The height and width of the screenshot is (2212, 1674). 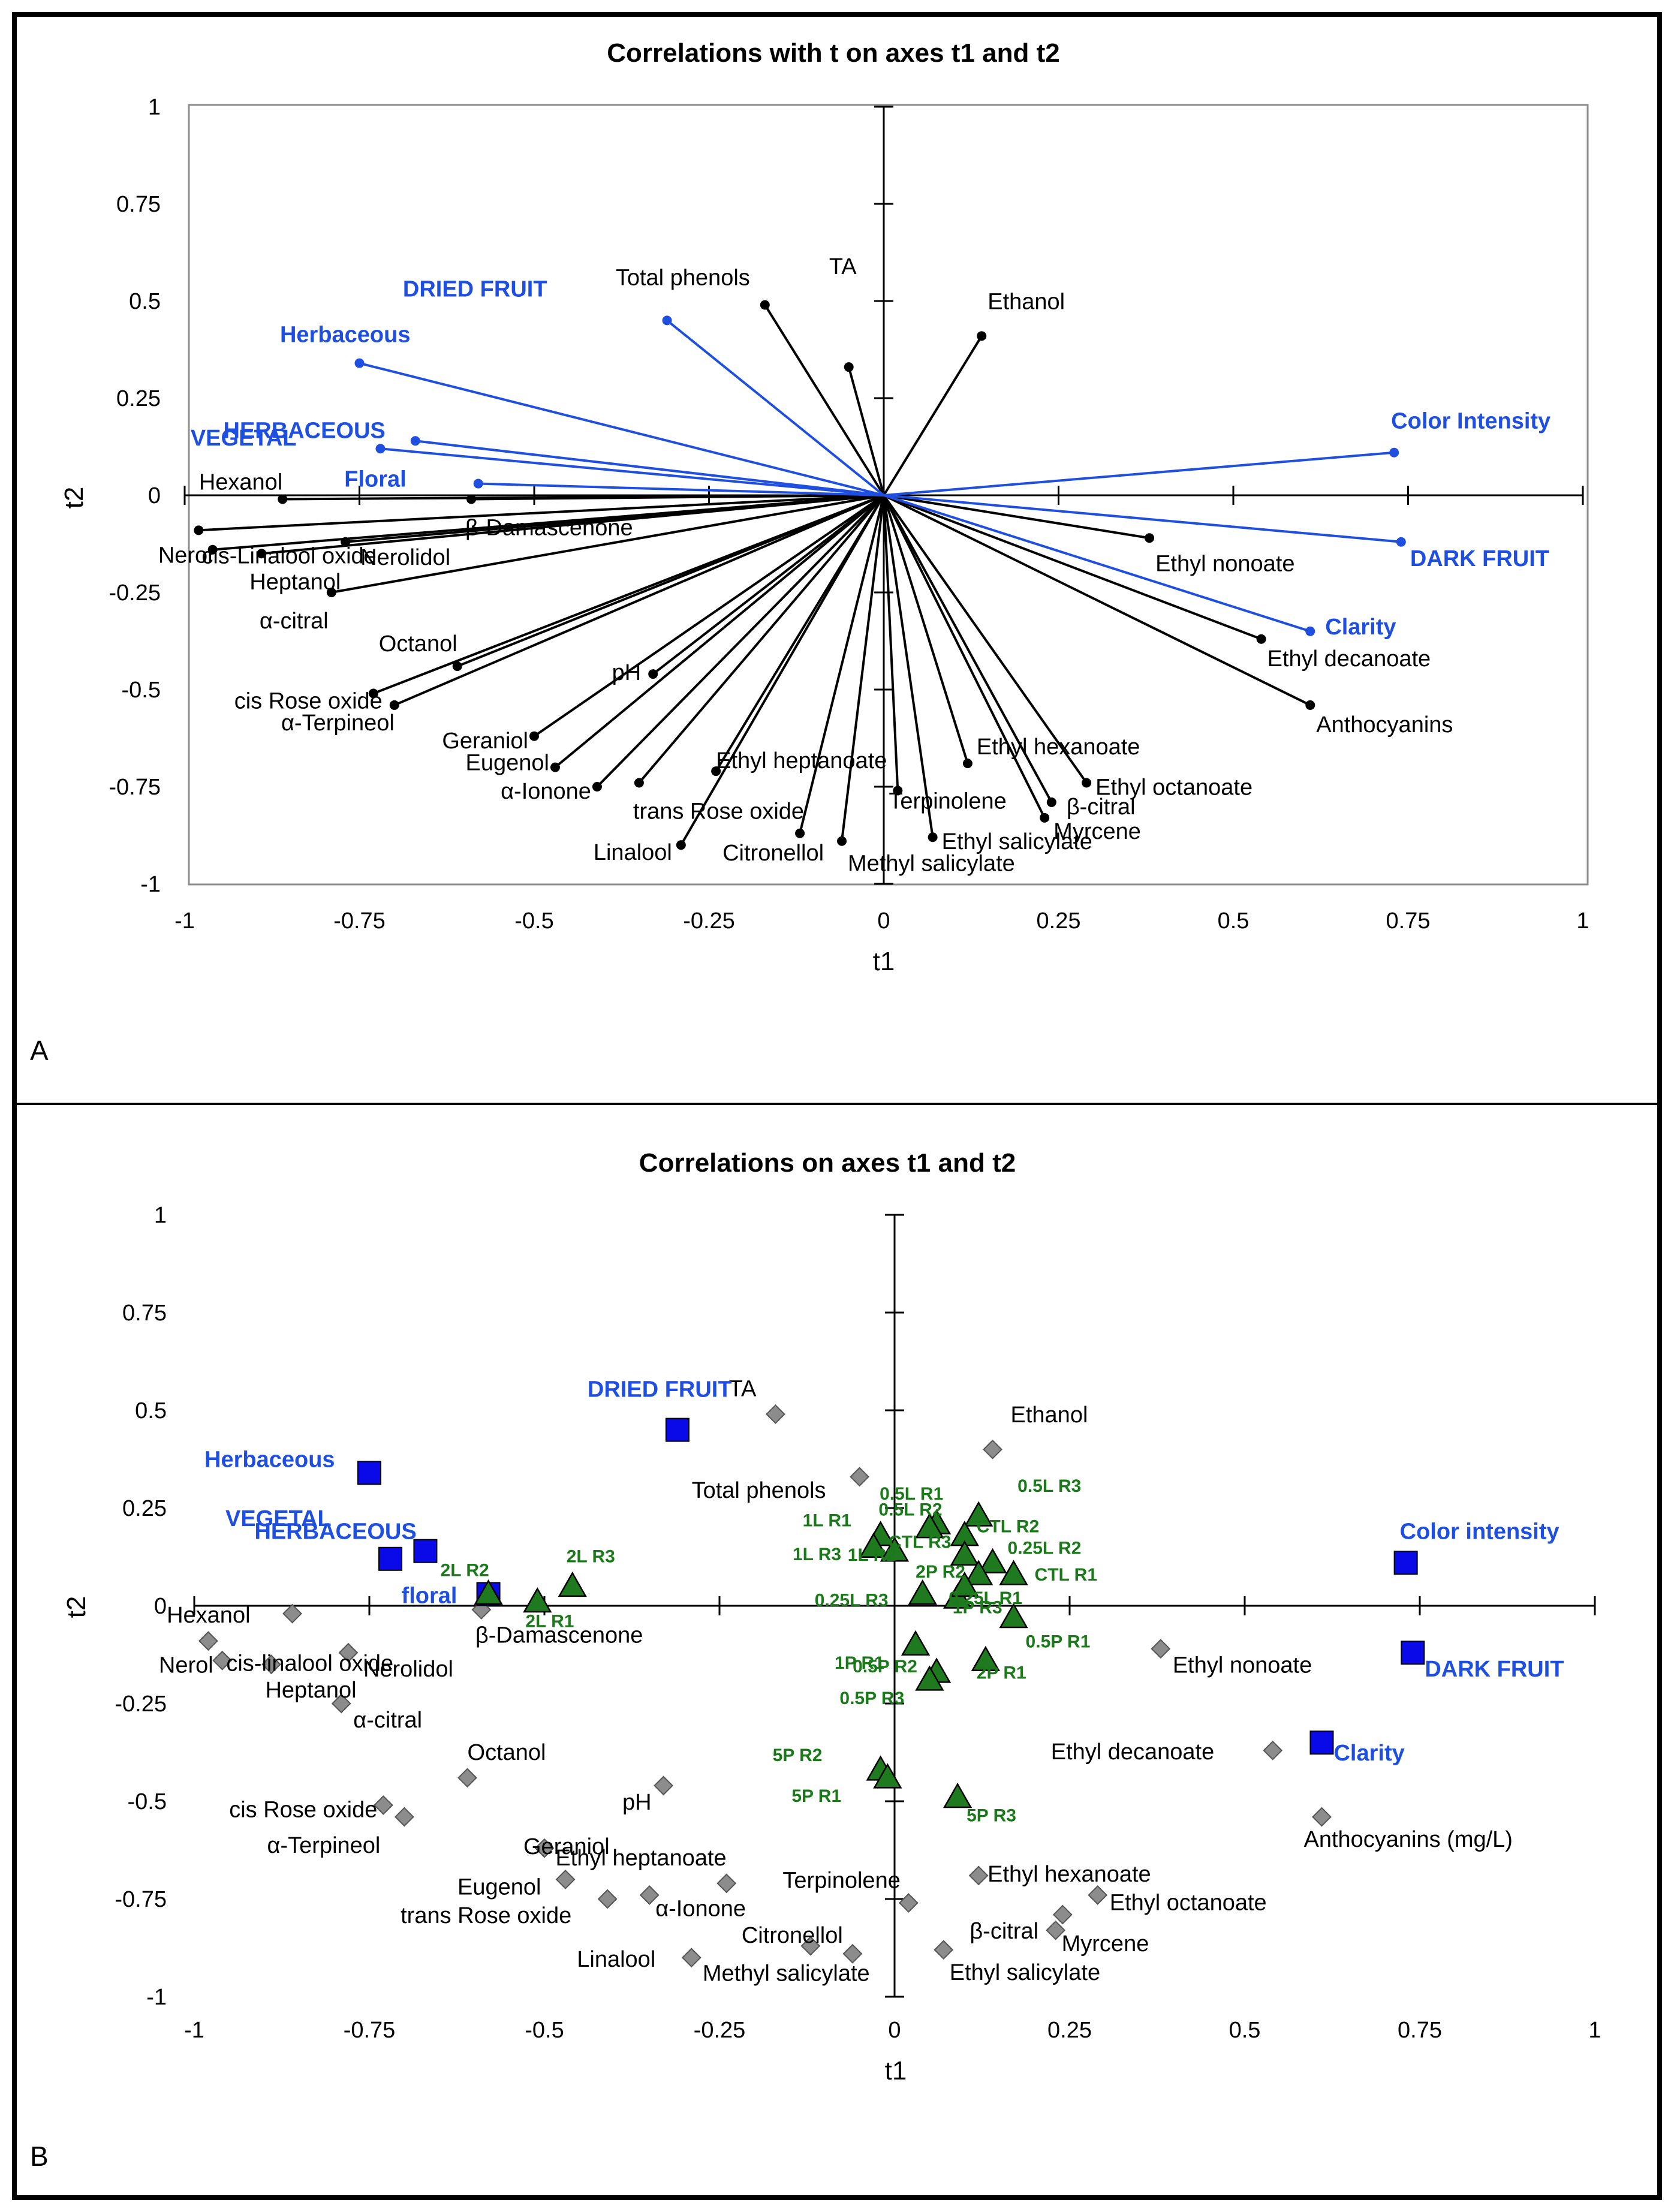 I want to click on label-ethyl-decanoate: Ethyl decanoate, so click(x=1349, y=659).